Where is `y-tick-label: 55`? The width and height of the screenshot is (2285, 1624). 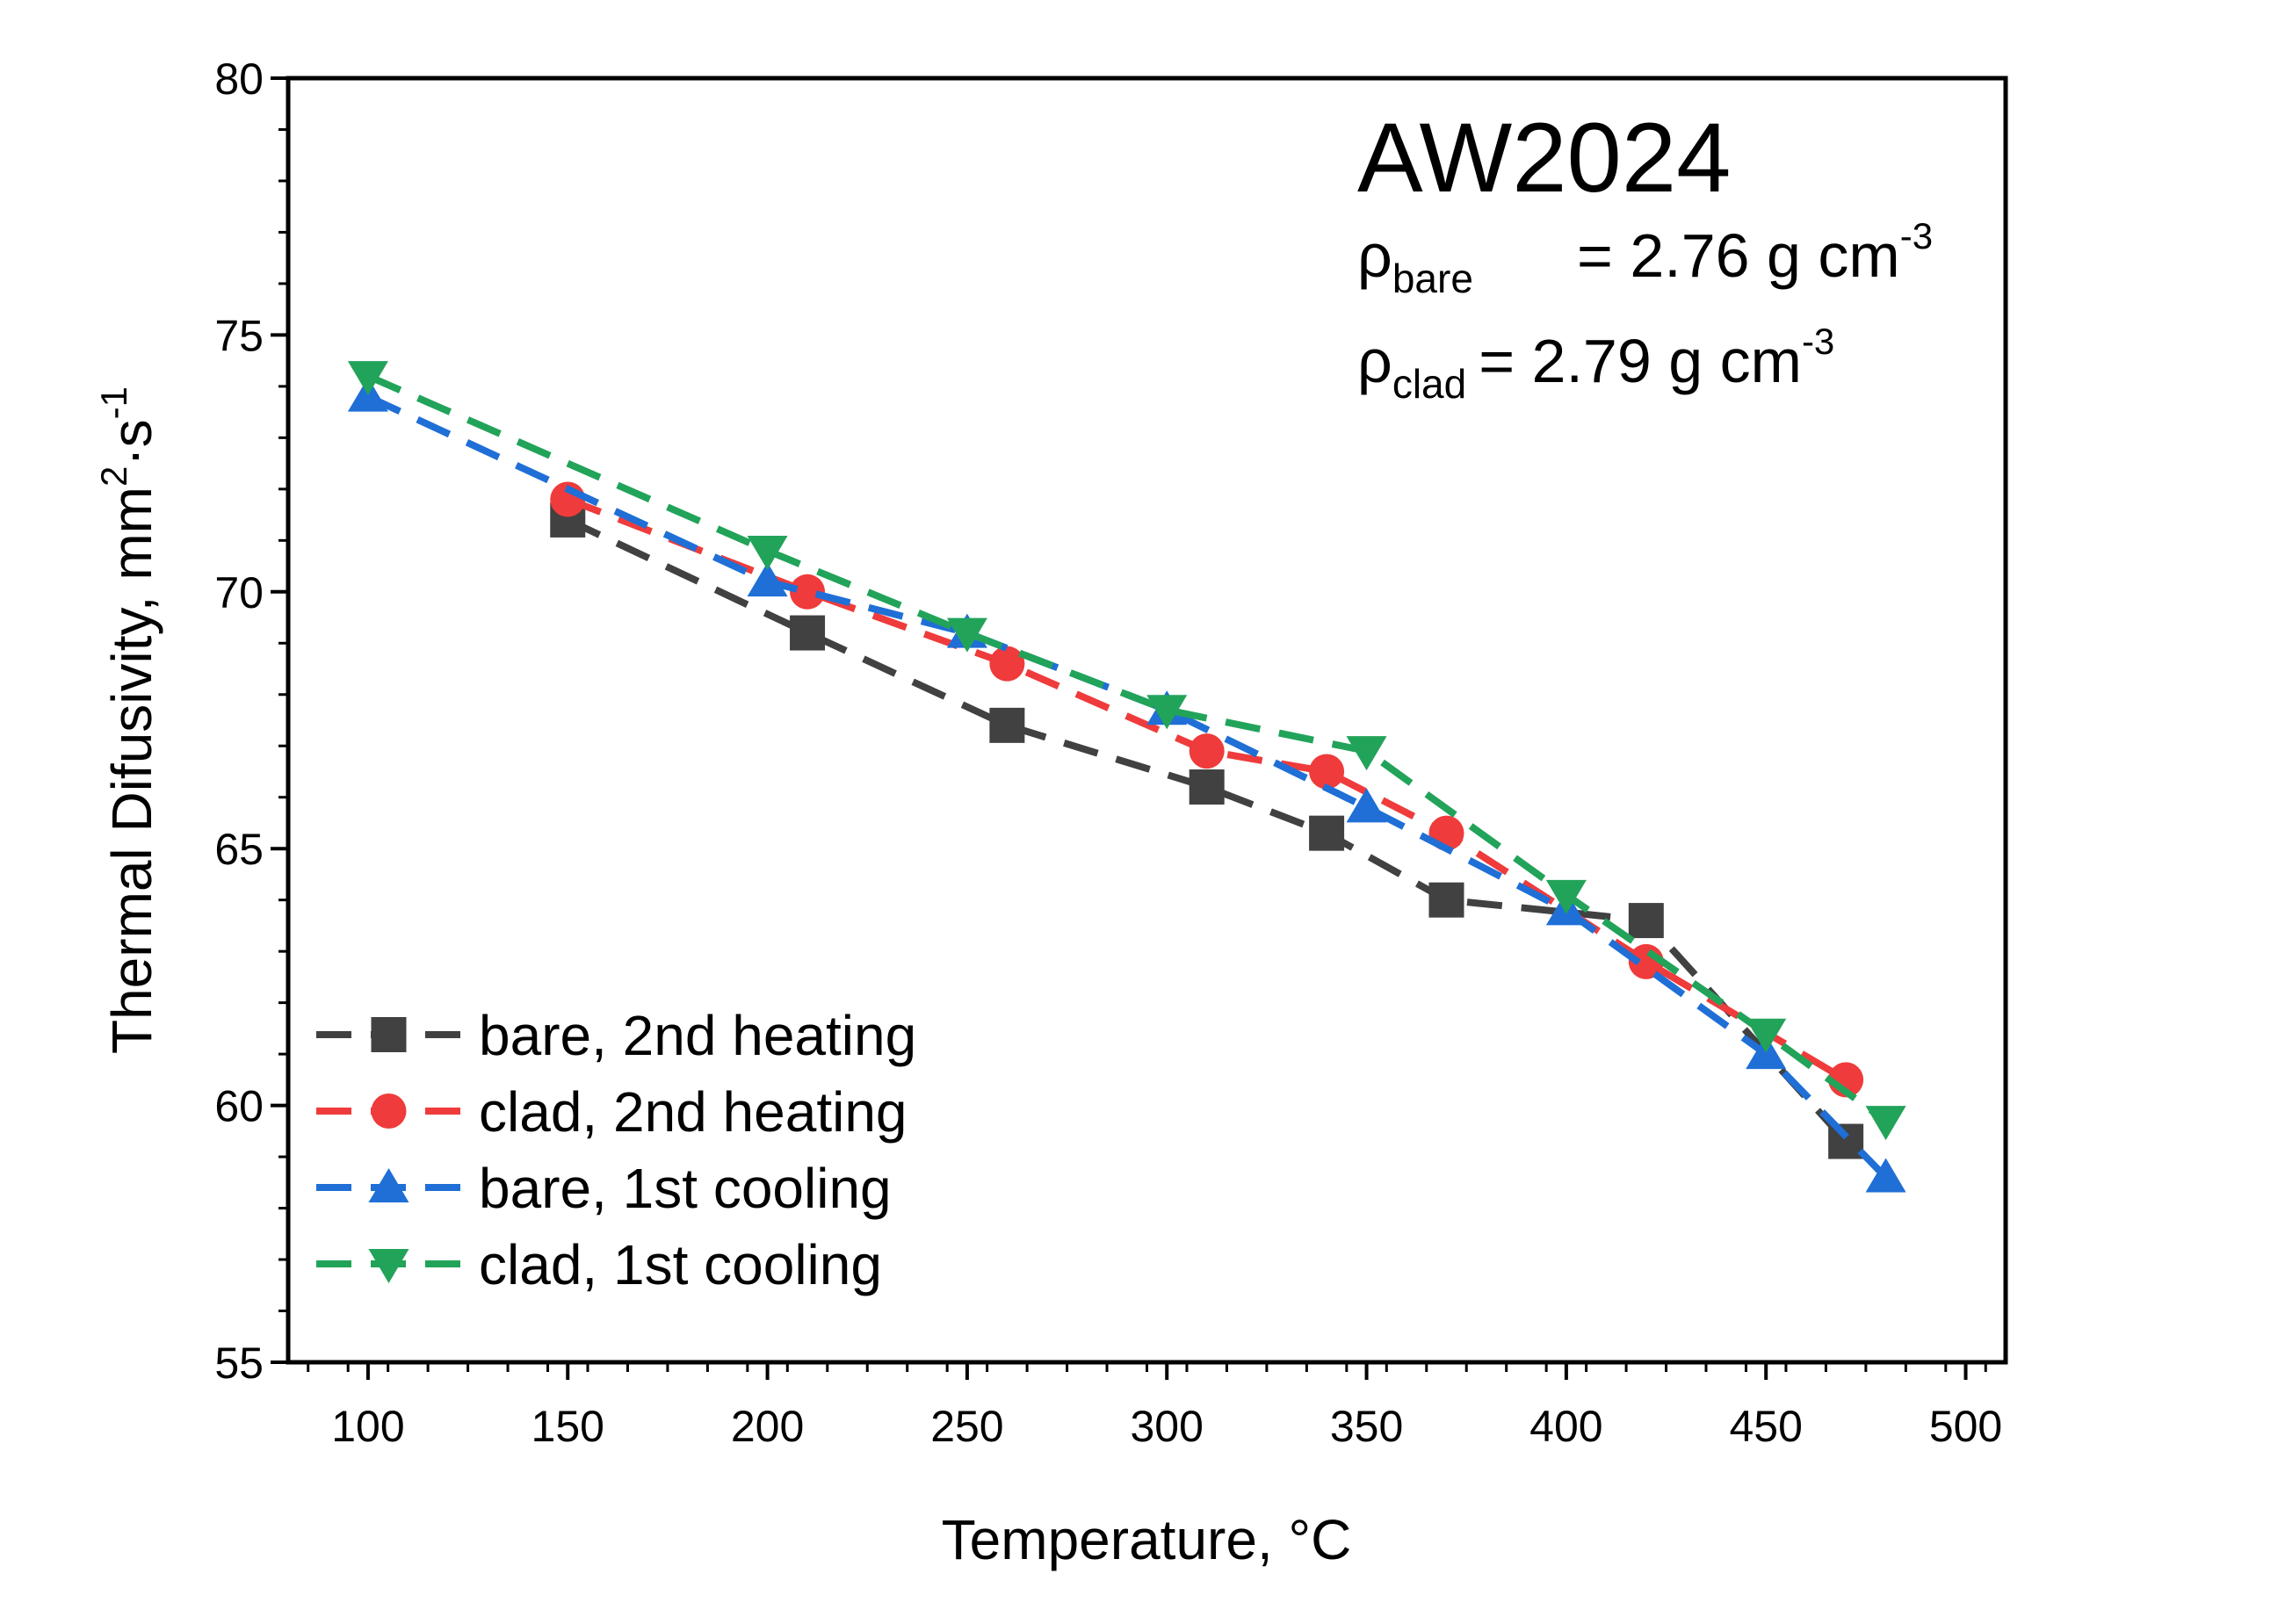 y-tick-label: 55 is located at coordinates (239, 1363).